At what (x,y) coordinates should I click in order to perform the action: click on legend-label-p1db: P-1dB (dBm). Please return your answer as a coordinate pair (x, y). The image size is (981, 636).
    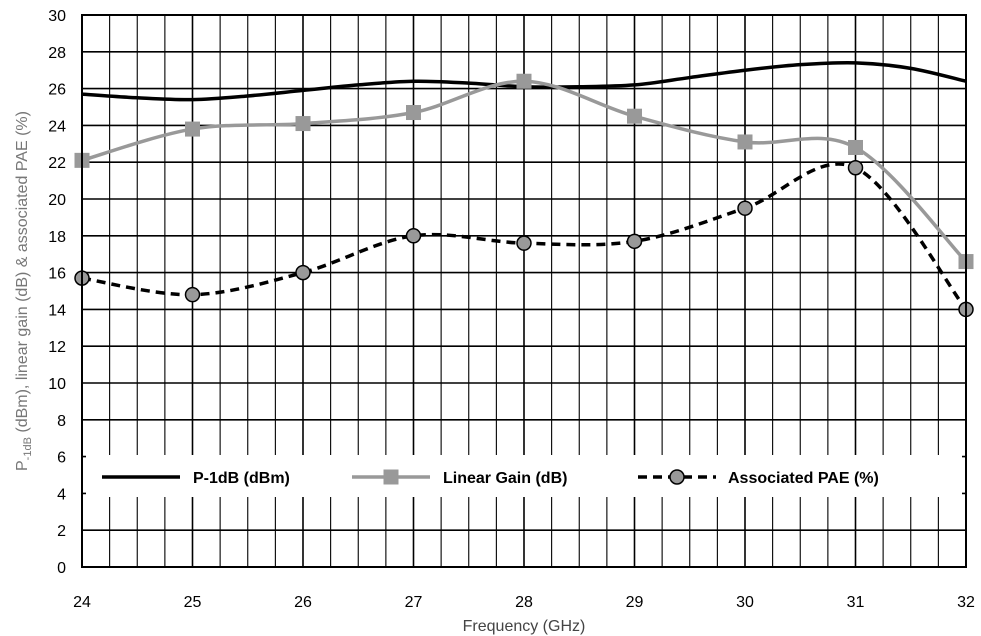
    Looking at the image, I should click on (241, 478).